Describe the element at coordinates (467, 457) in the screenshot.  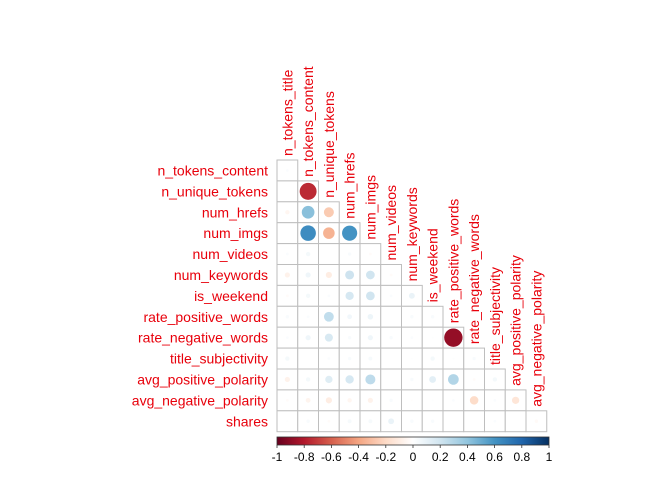
I see `colorbar-tick-label: 0.4` at that location.